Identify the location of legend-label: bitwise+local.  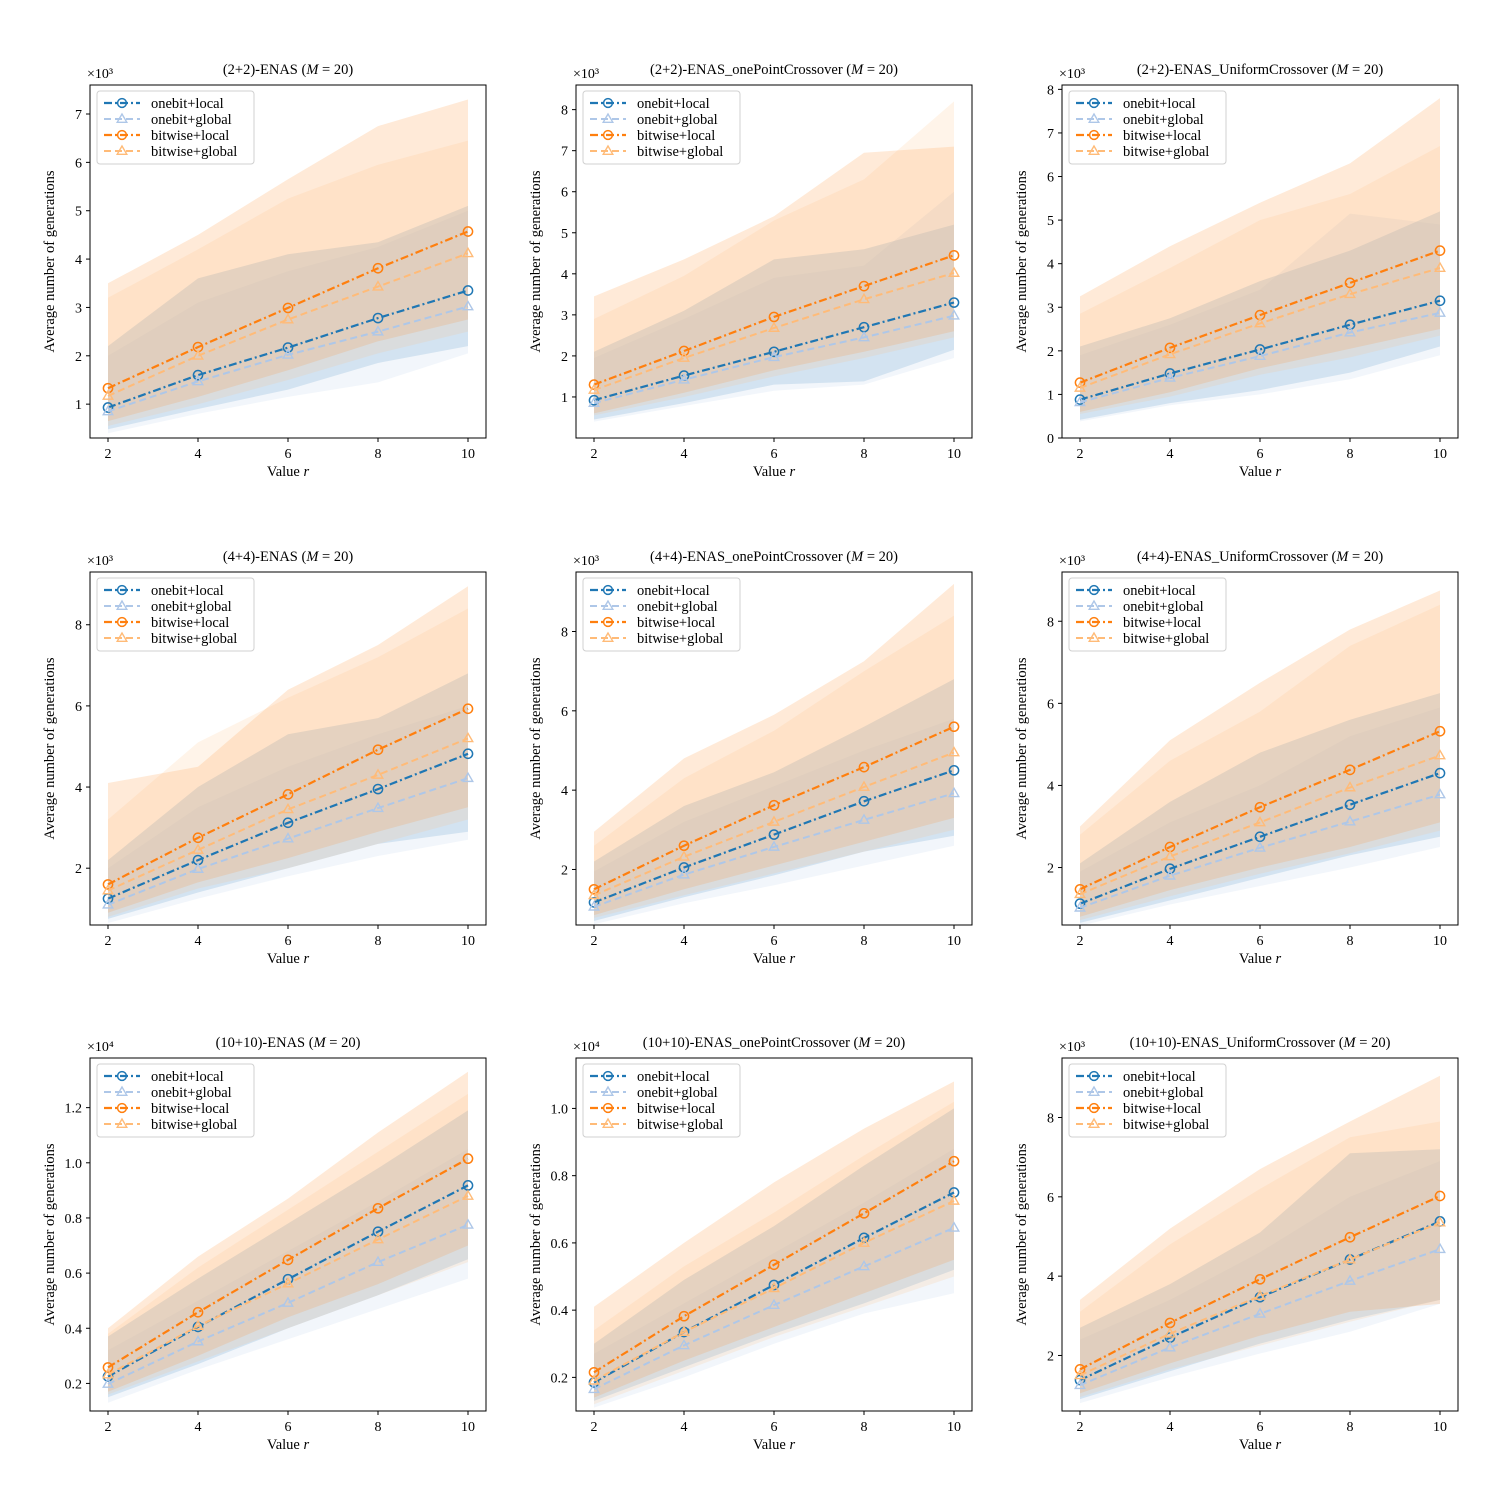
(190, 623).